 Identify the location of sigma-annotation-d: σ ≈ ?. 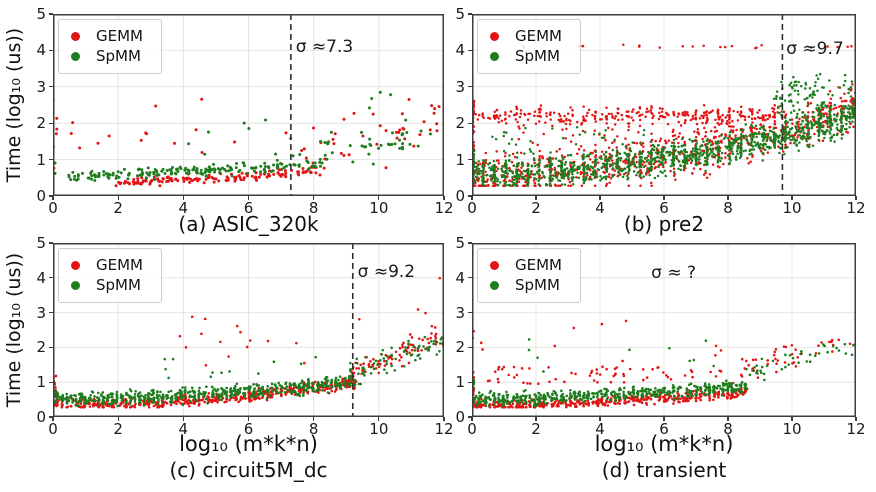
(674, 272).